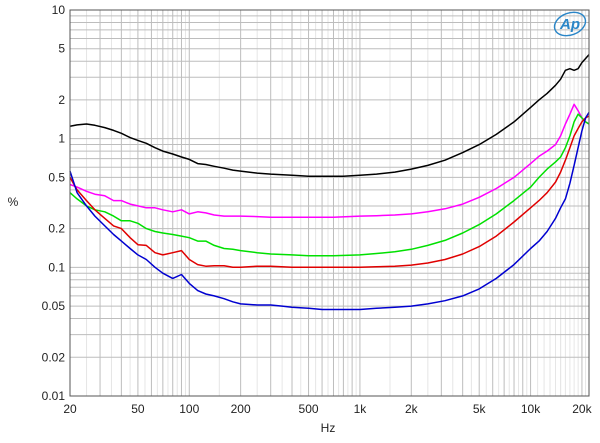  I want to click on ap-logo-ring, so click(570, 24).